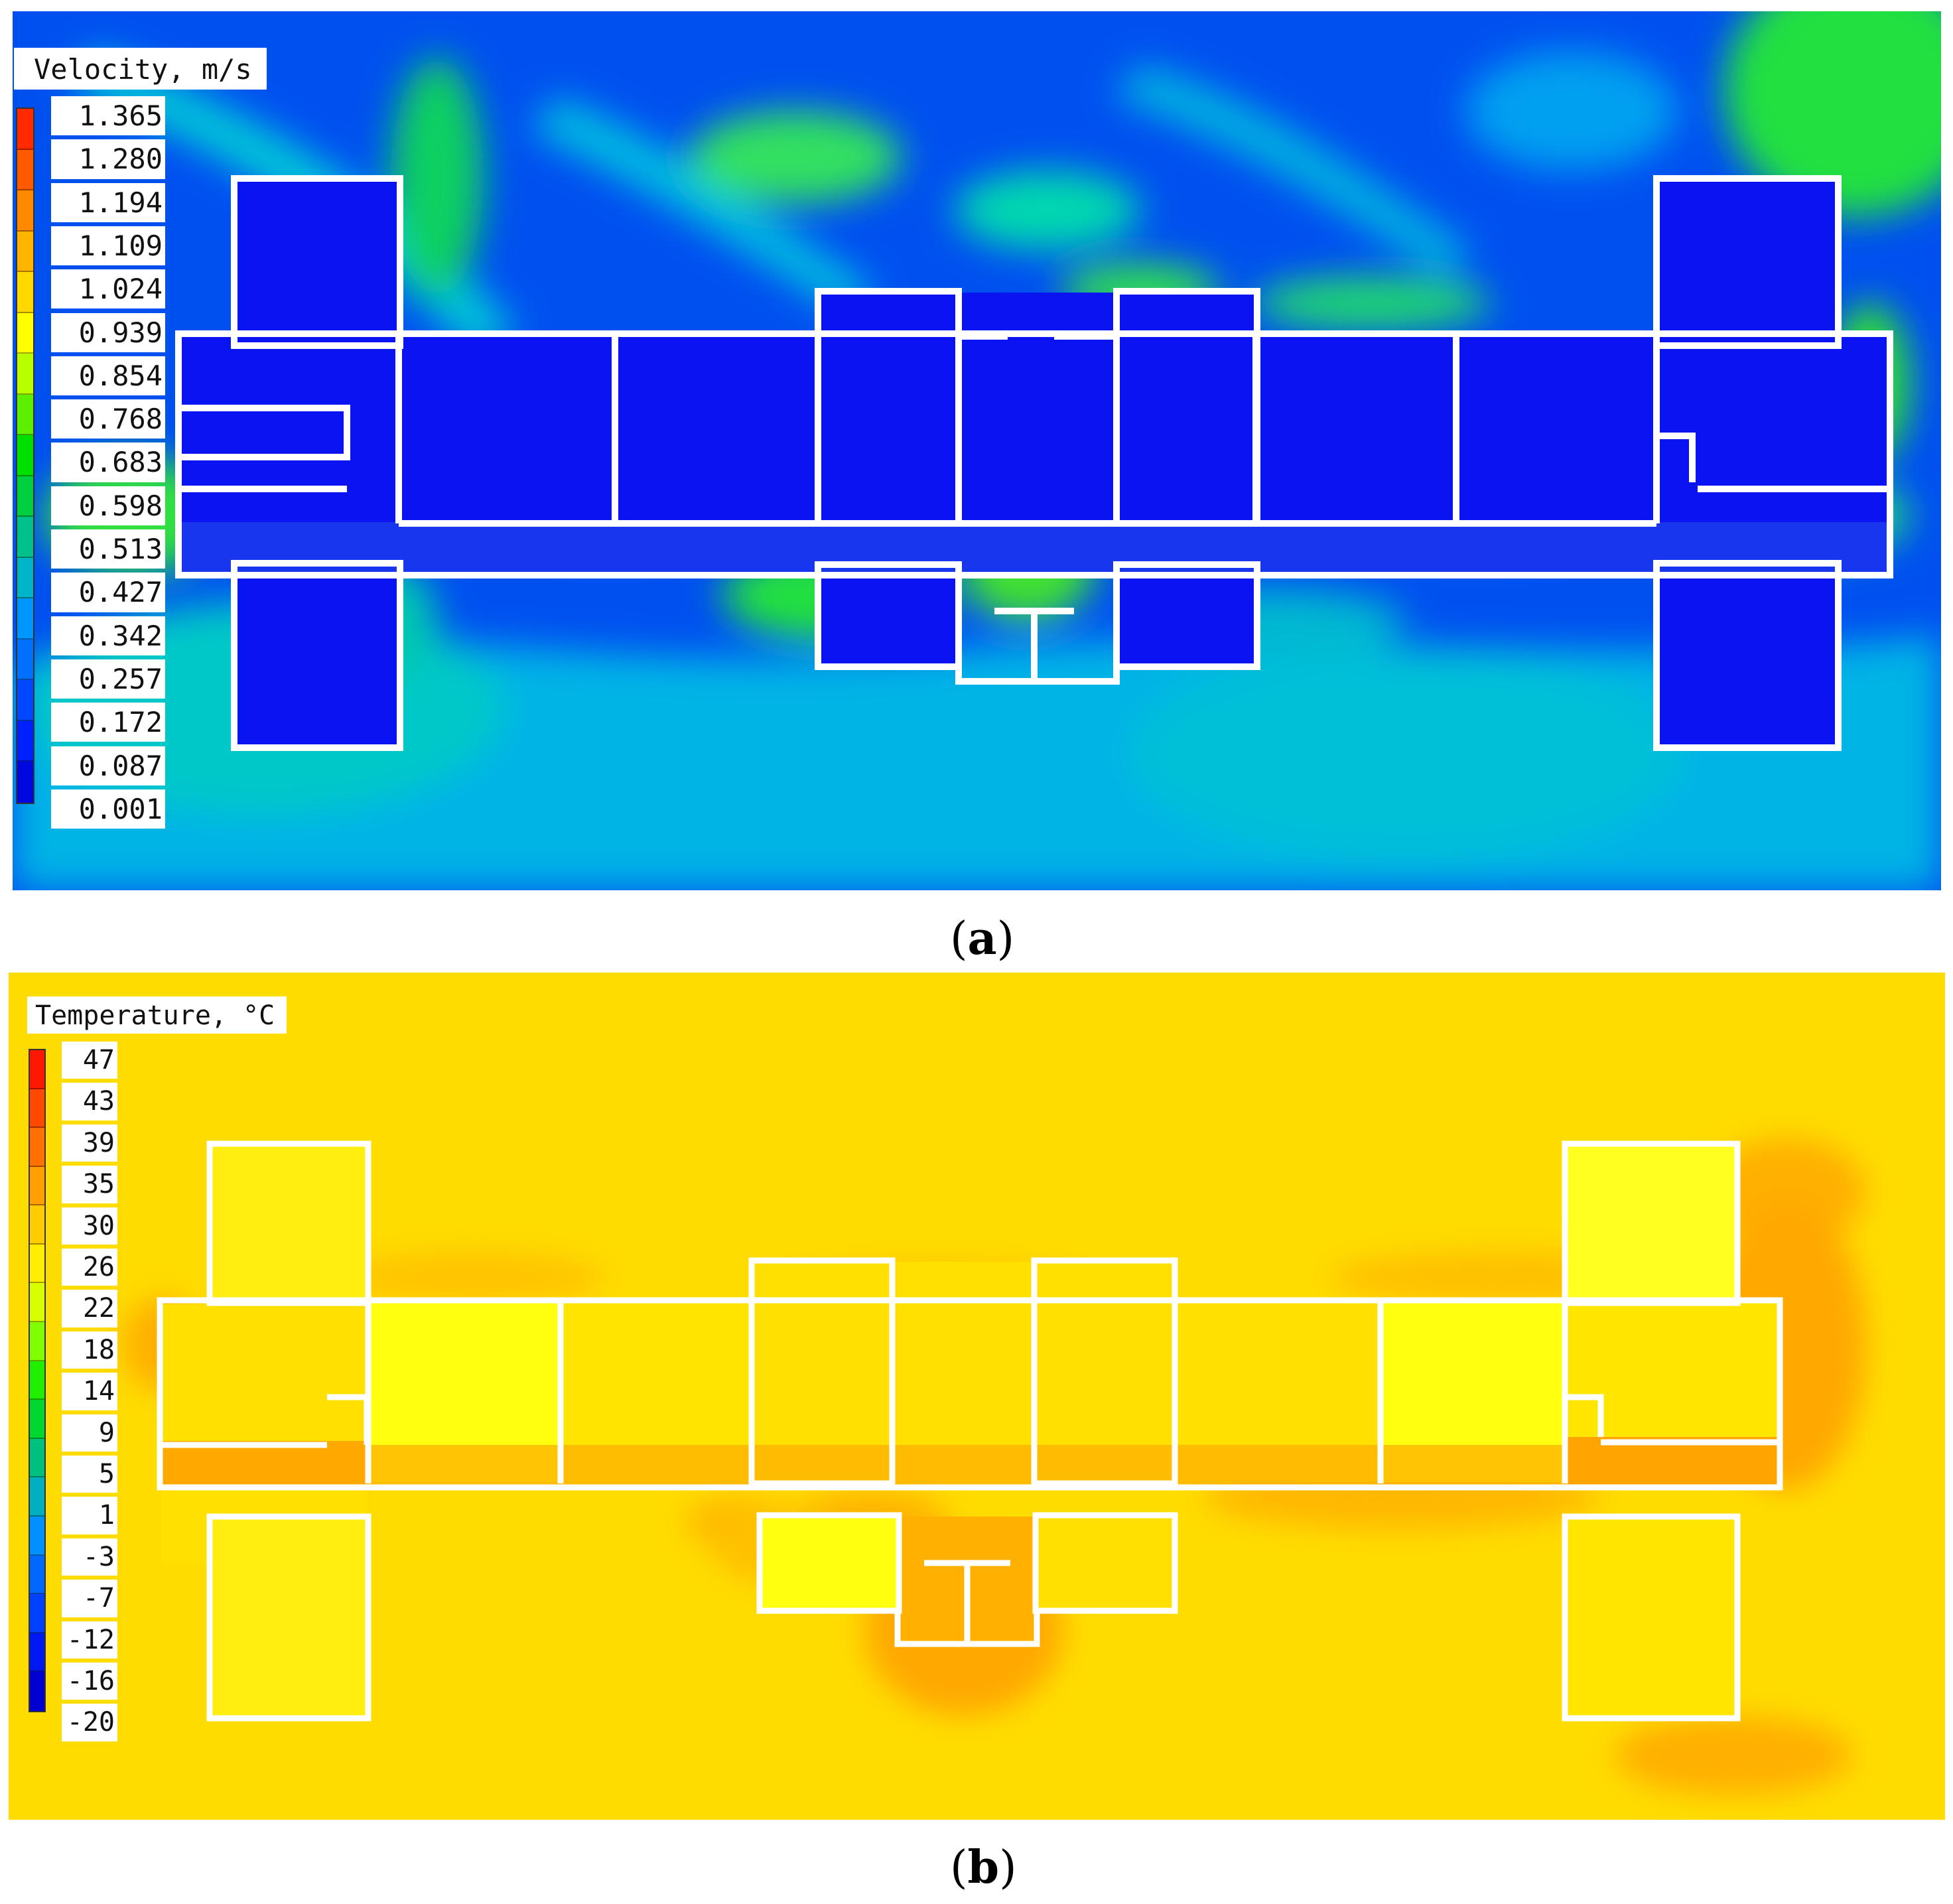 The image size is (1953, 1904). What do you see at coordinates (89, 1350) in the screenshot?
I see `legend-tick-label: 18` at bounding box center [89, 1350].